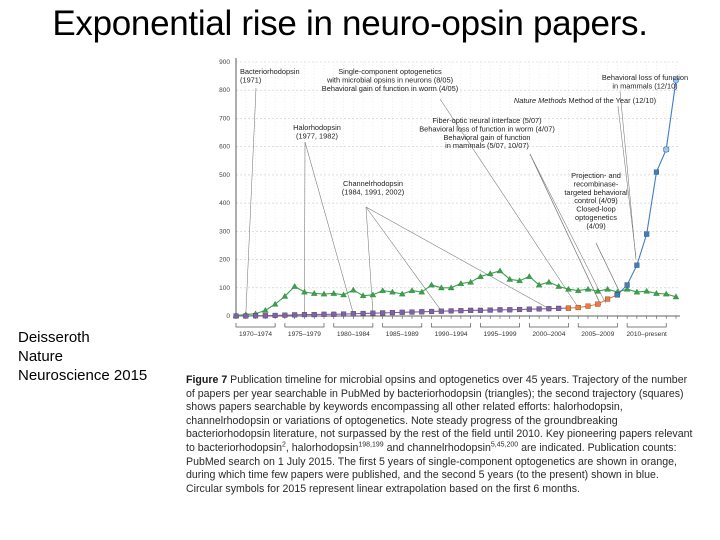 The height and width of the screenshot is (540, 720). Describe the element at coordinates (255, 334) in the screenshot. I see `x-tick-label-0: 1970–1974` at that location.